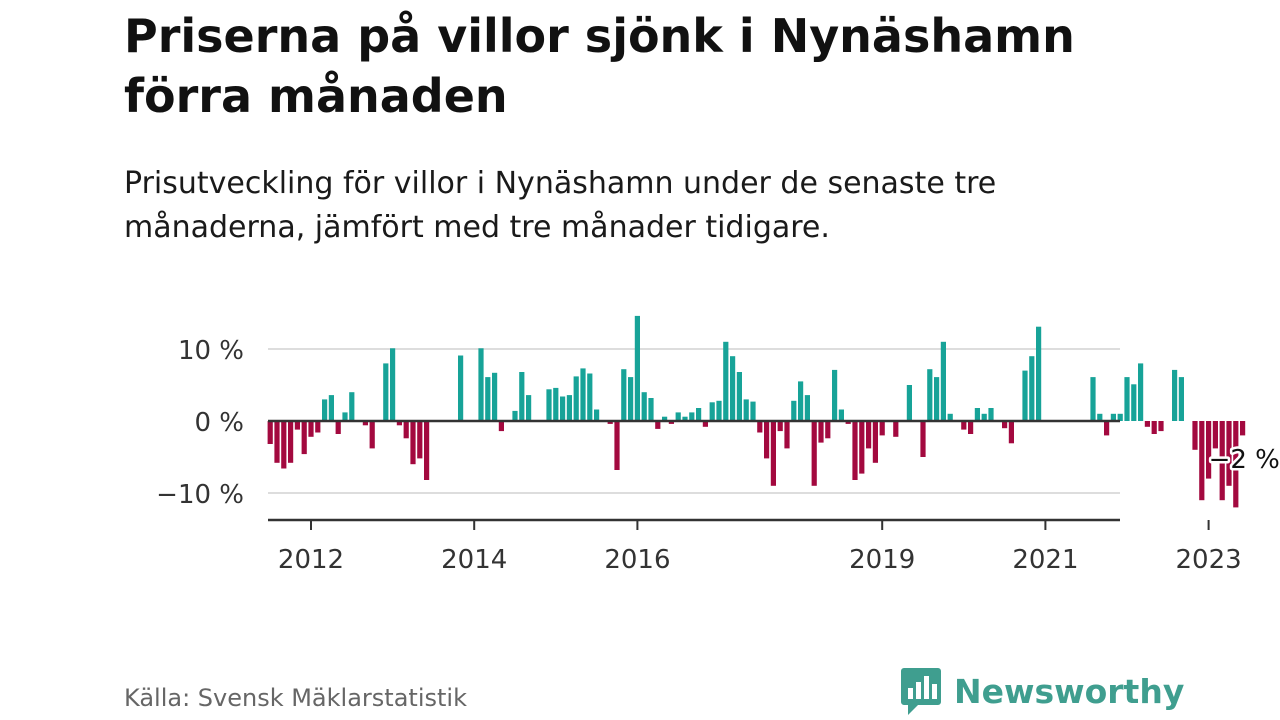 This screenshot has width=1280, height=720. I want to click on x-tick-label: 2012, so click(311, 560).